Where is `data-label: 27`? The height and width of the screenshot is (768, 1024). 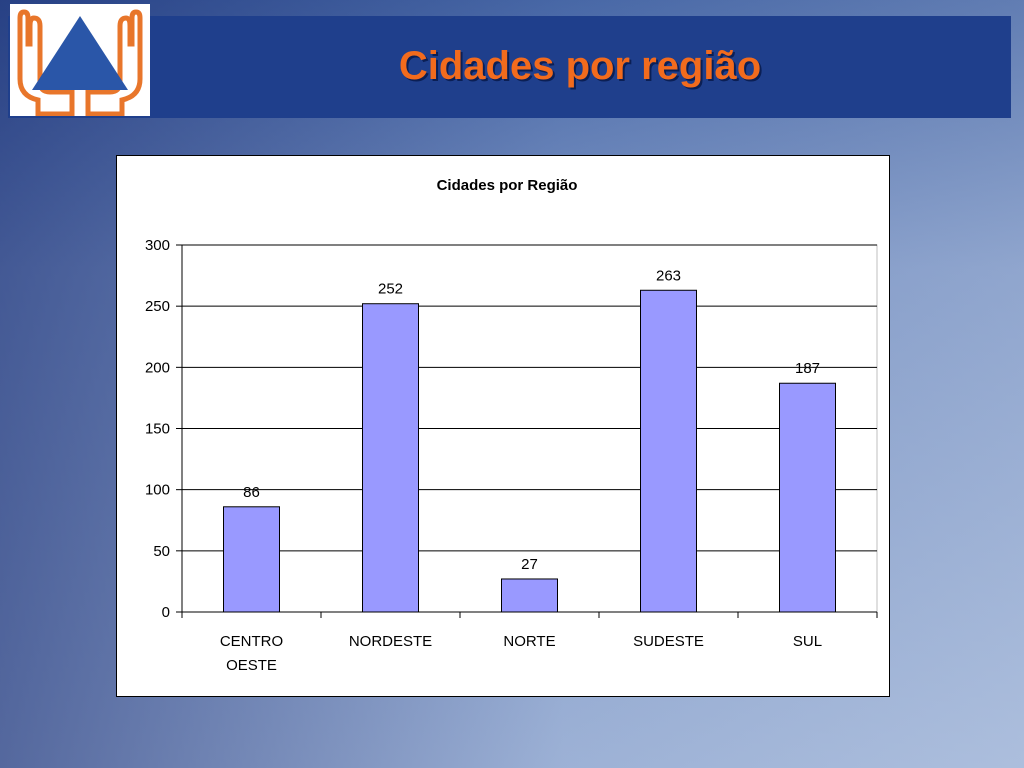 data-label: 27 is located at coordinates (529, 564).